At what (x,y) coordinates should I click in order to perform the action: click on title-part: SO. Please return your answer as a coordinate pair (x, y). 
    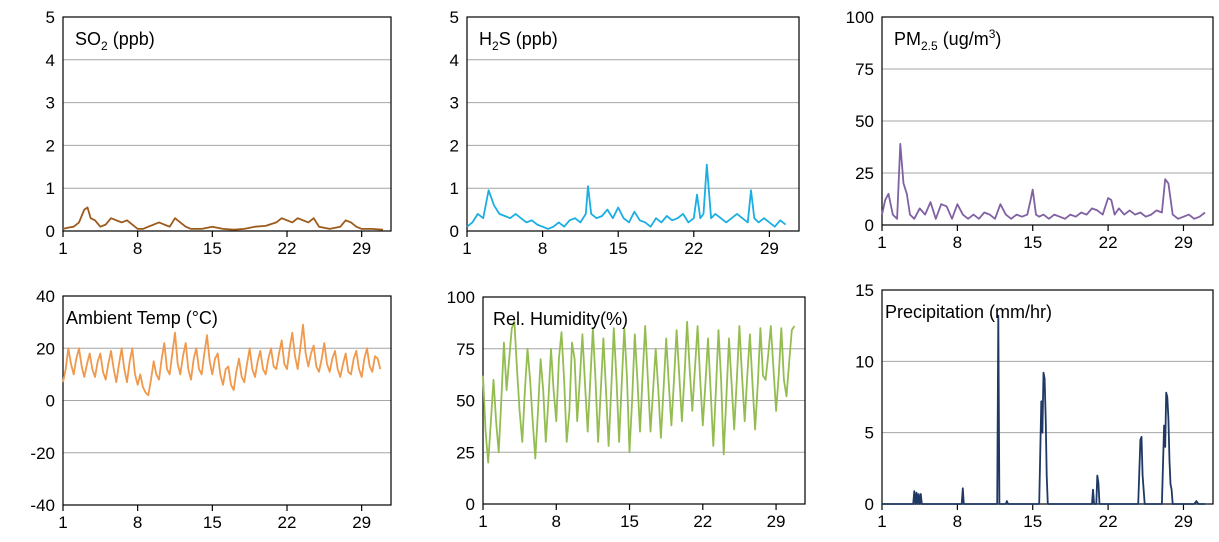
    Looking at the image, I should click on (88, 39).